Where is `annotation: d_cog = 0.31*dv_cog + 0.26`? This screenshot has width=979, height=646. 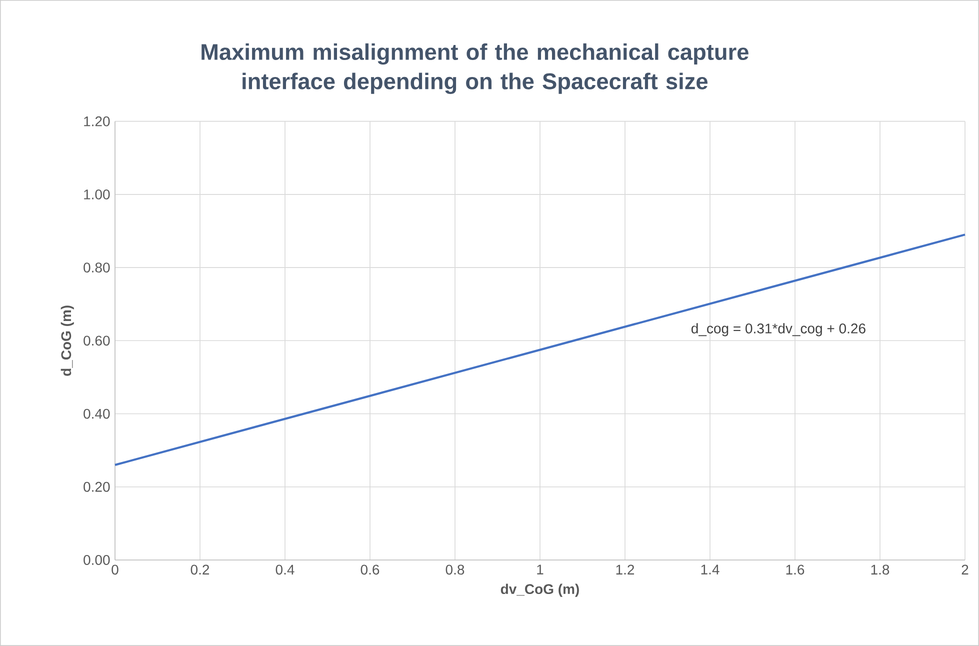
annotation: d_cog = 0.31*dv_cog + 0.26 is located at coordinates (778, 329).